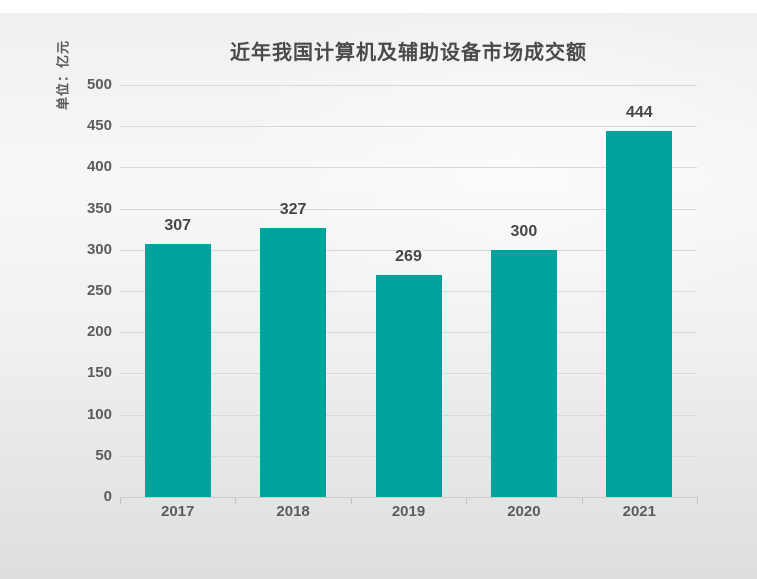  What do you see at coordinates (99, 373) in the screenshot?
I see `y-axis-tick-label-150: 150` at bounding box center [99, 373].